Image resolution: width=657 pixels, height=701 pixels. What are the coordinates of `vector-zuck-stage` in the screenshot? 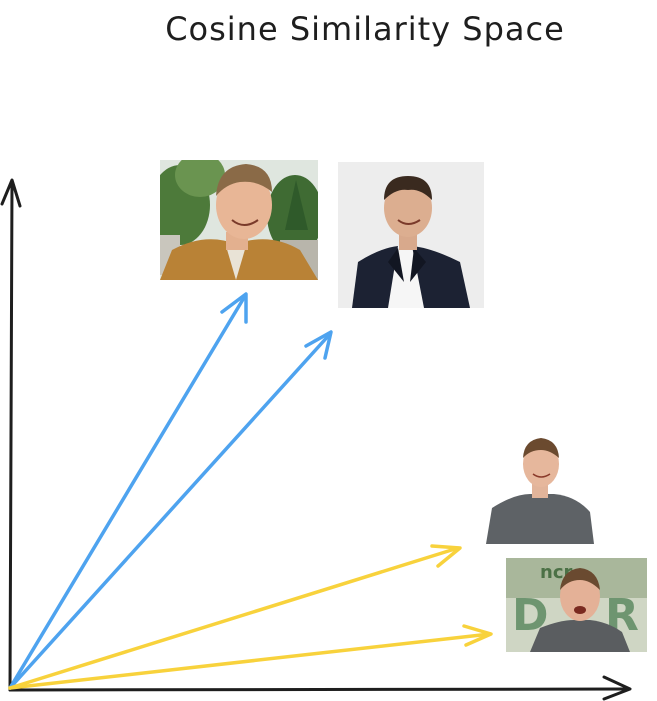 It's located at (250, 657).